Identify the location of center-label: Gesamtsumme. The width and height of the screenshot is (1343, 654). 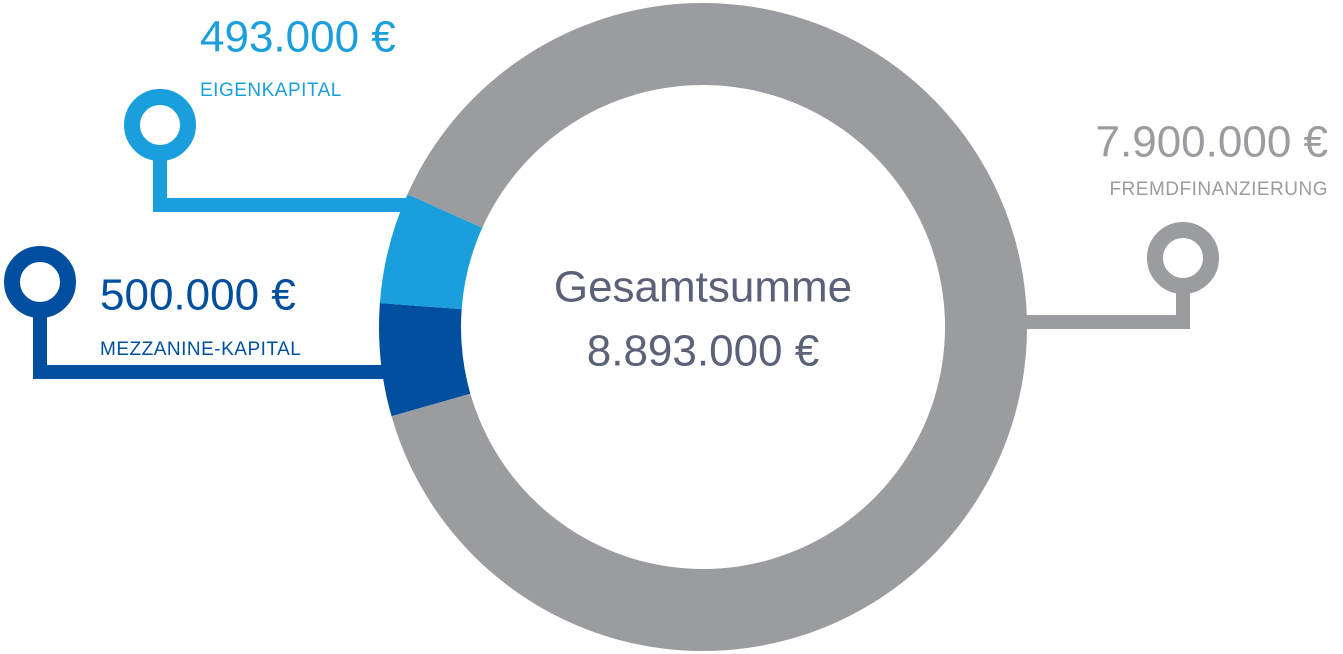
(703, 287).